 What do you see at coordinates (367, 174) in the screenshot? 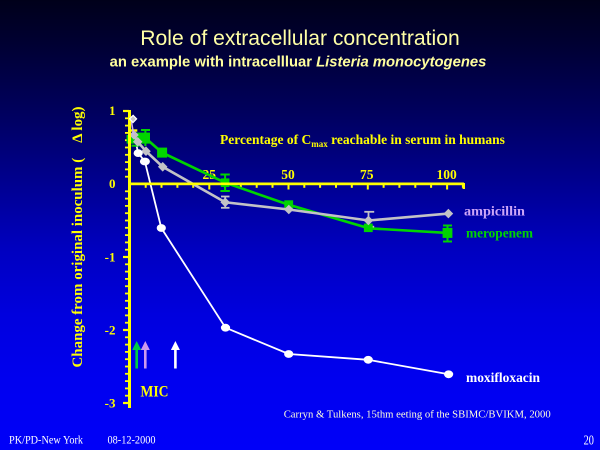
I see `svg-text: 75` at bounding box center [367, 174].